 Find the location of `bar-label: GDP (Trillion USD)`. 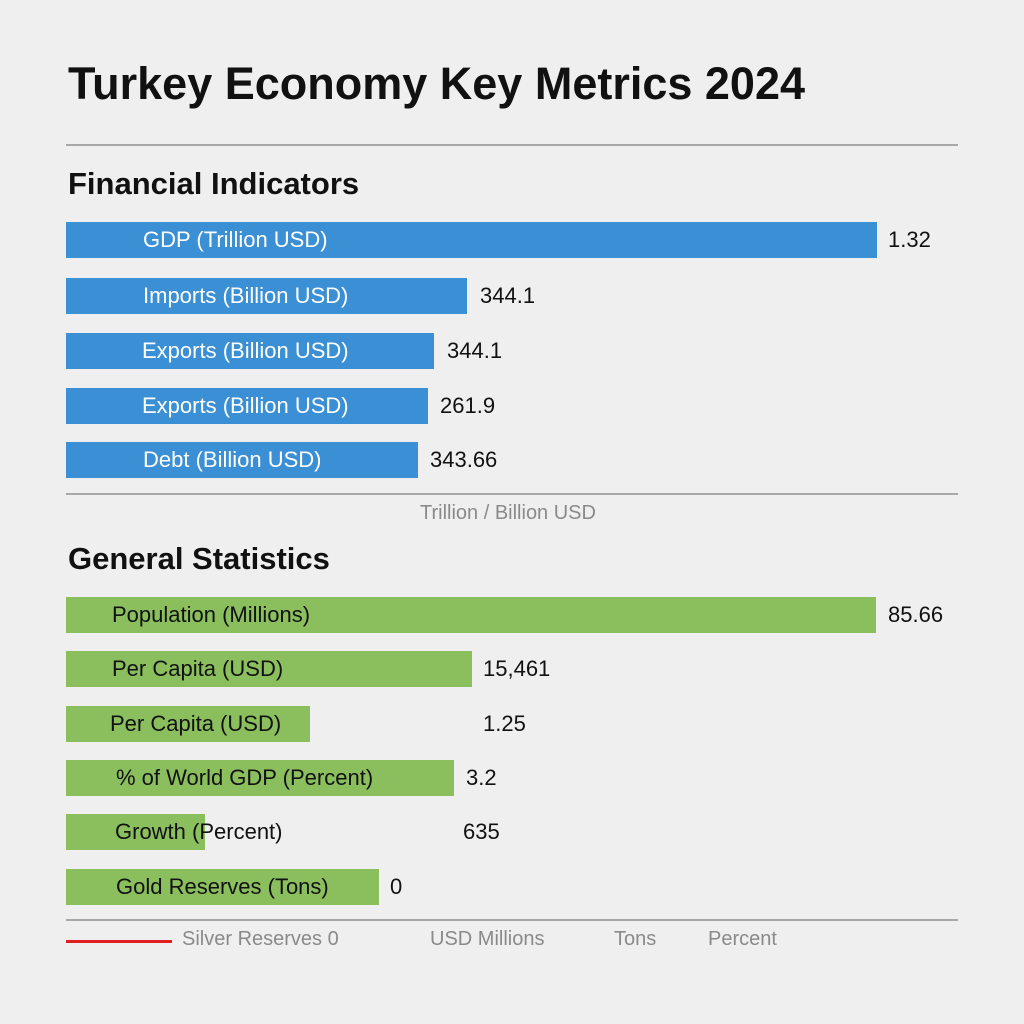

bar-label: GDP (Trillion USD) is located at coordinates (235, 239).